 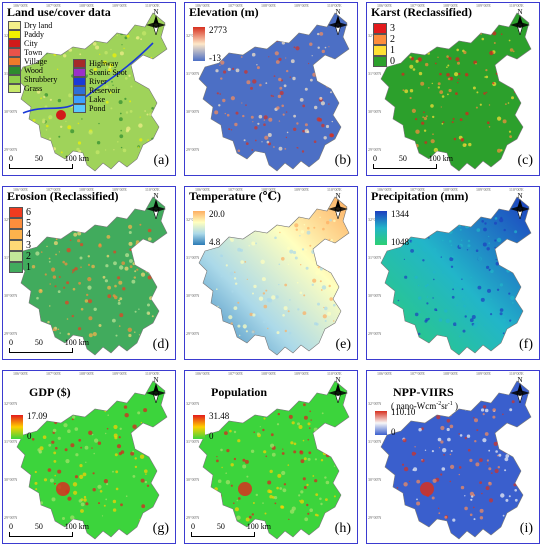 What do you see at coordinates (32, 70) in the screenshot?
I see `legend-item: Wood` at bounding box center [32, 70].